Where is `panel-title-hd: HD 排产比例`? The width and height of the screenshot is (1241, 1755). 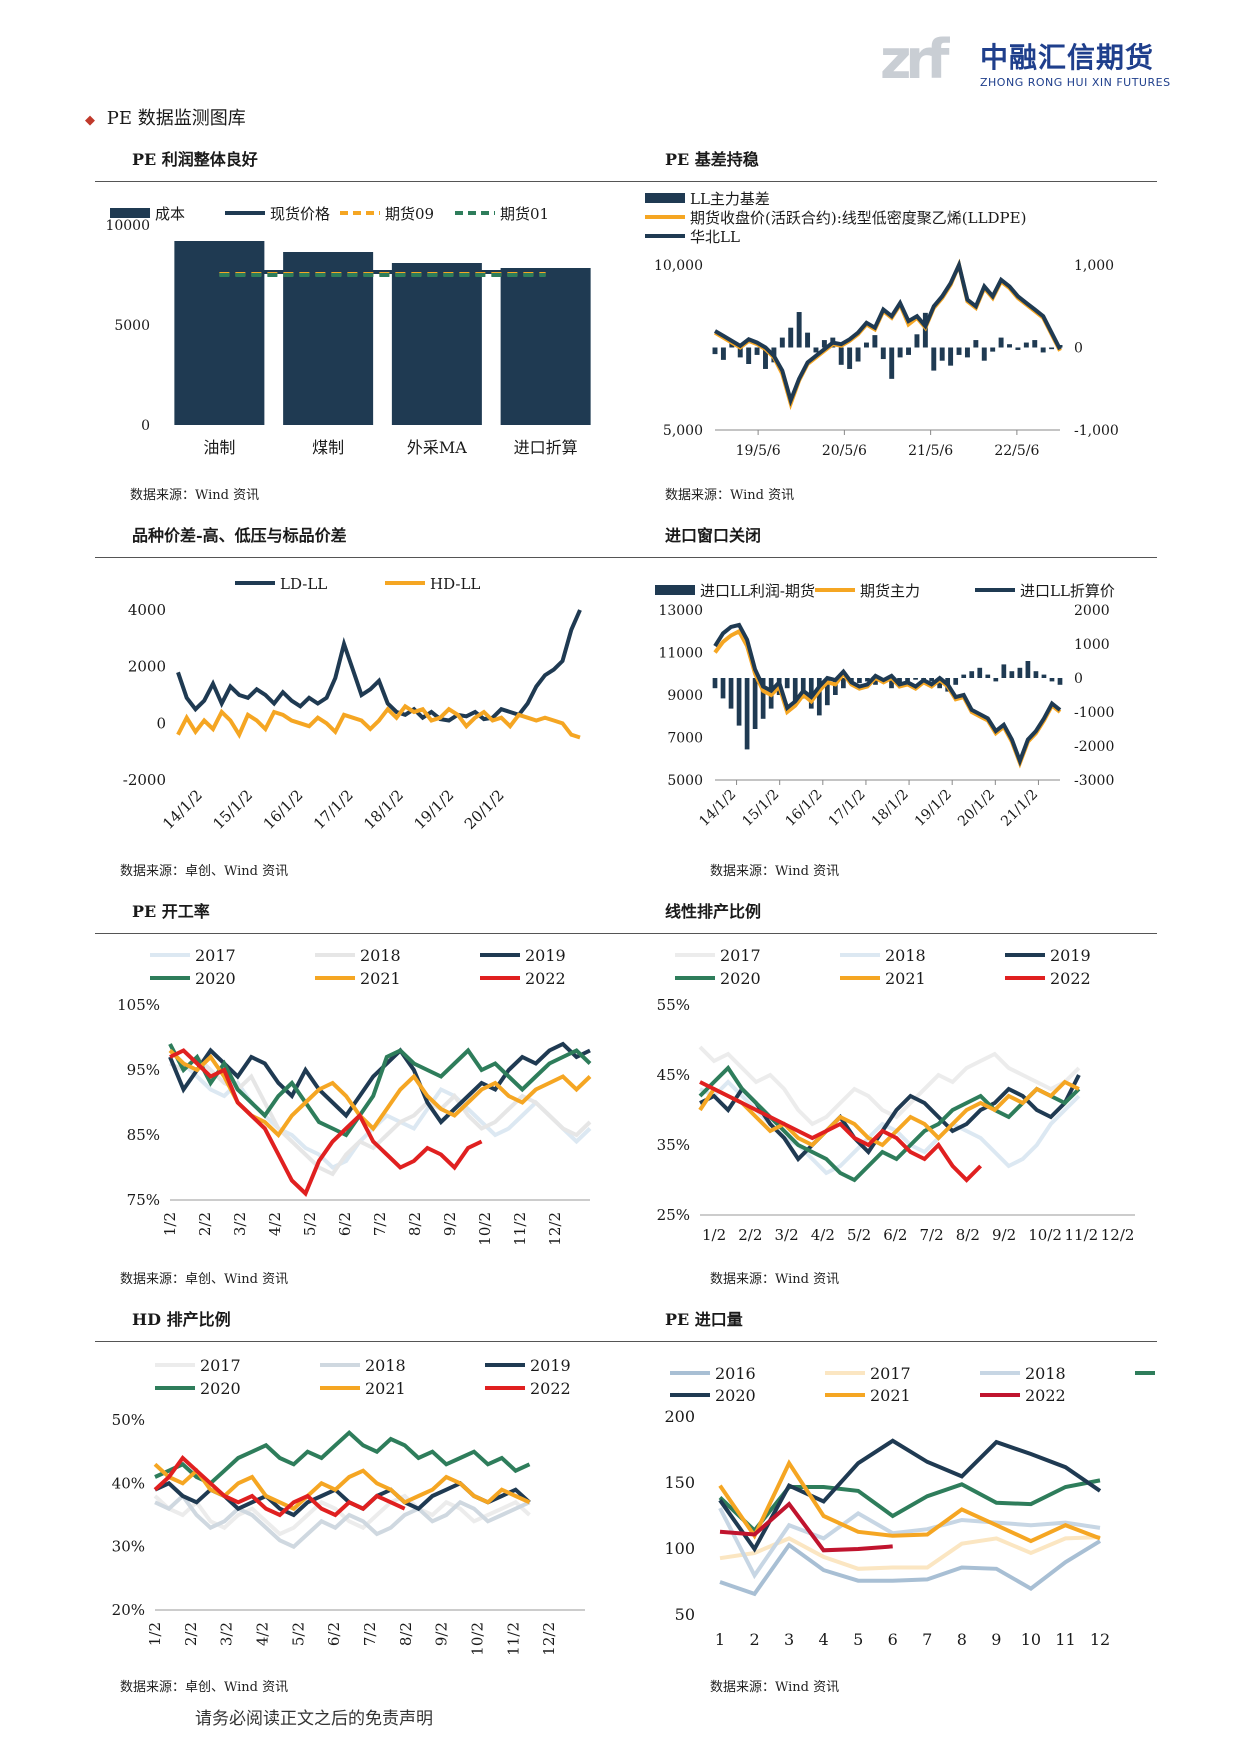 panel-title-hd: HD 排产比例 is located at coordinates (181, 1319).